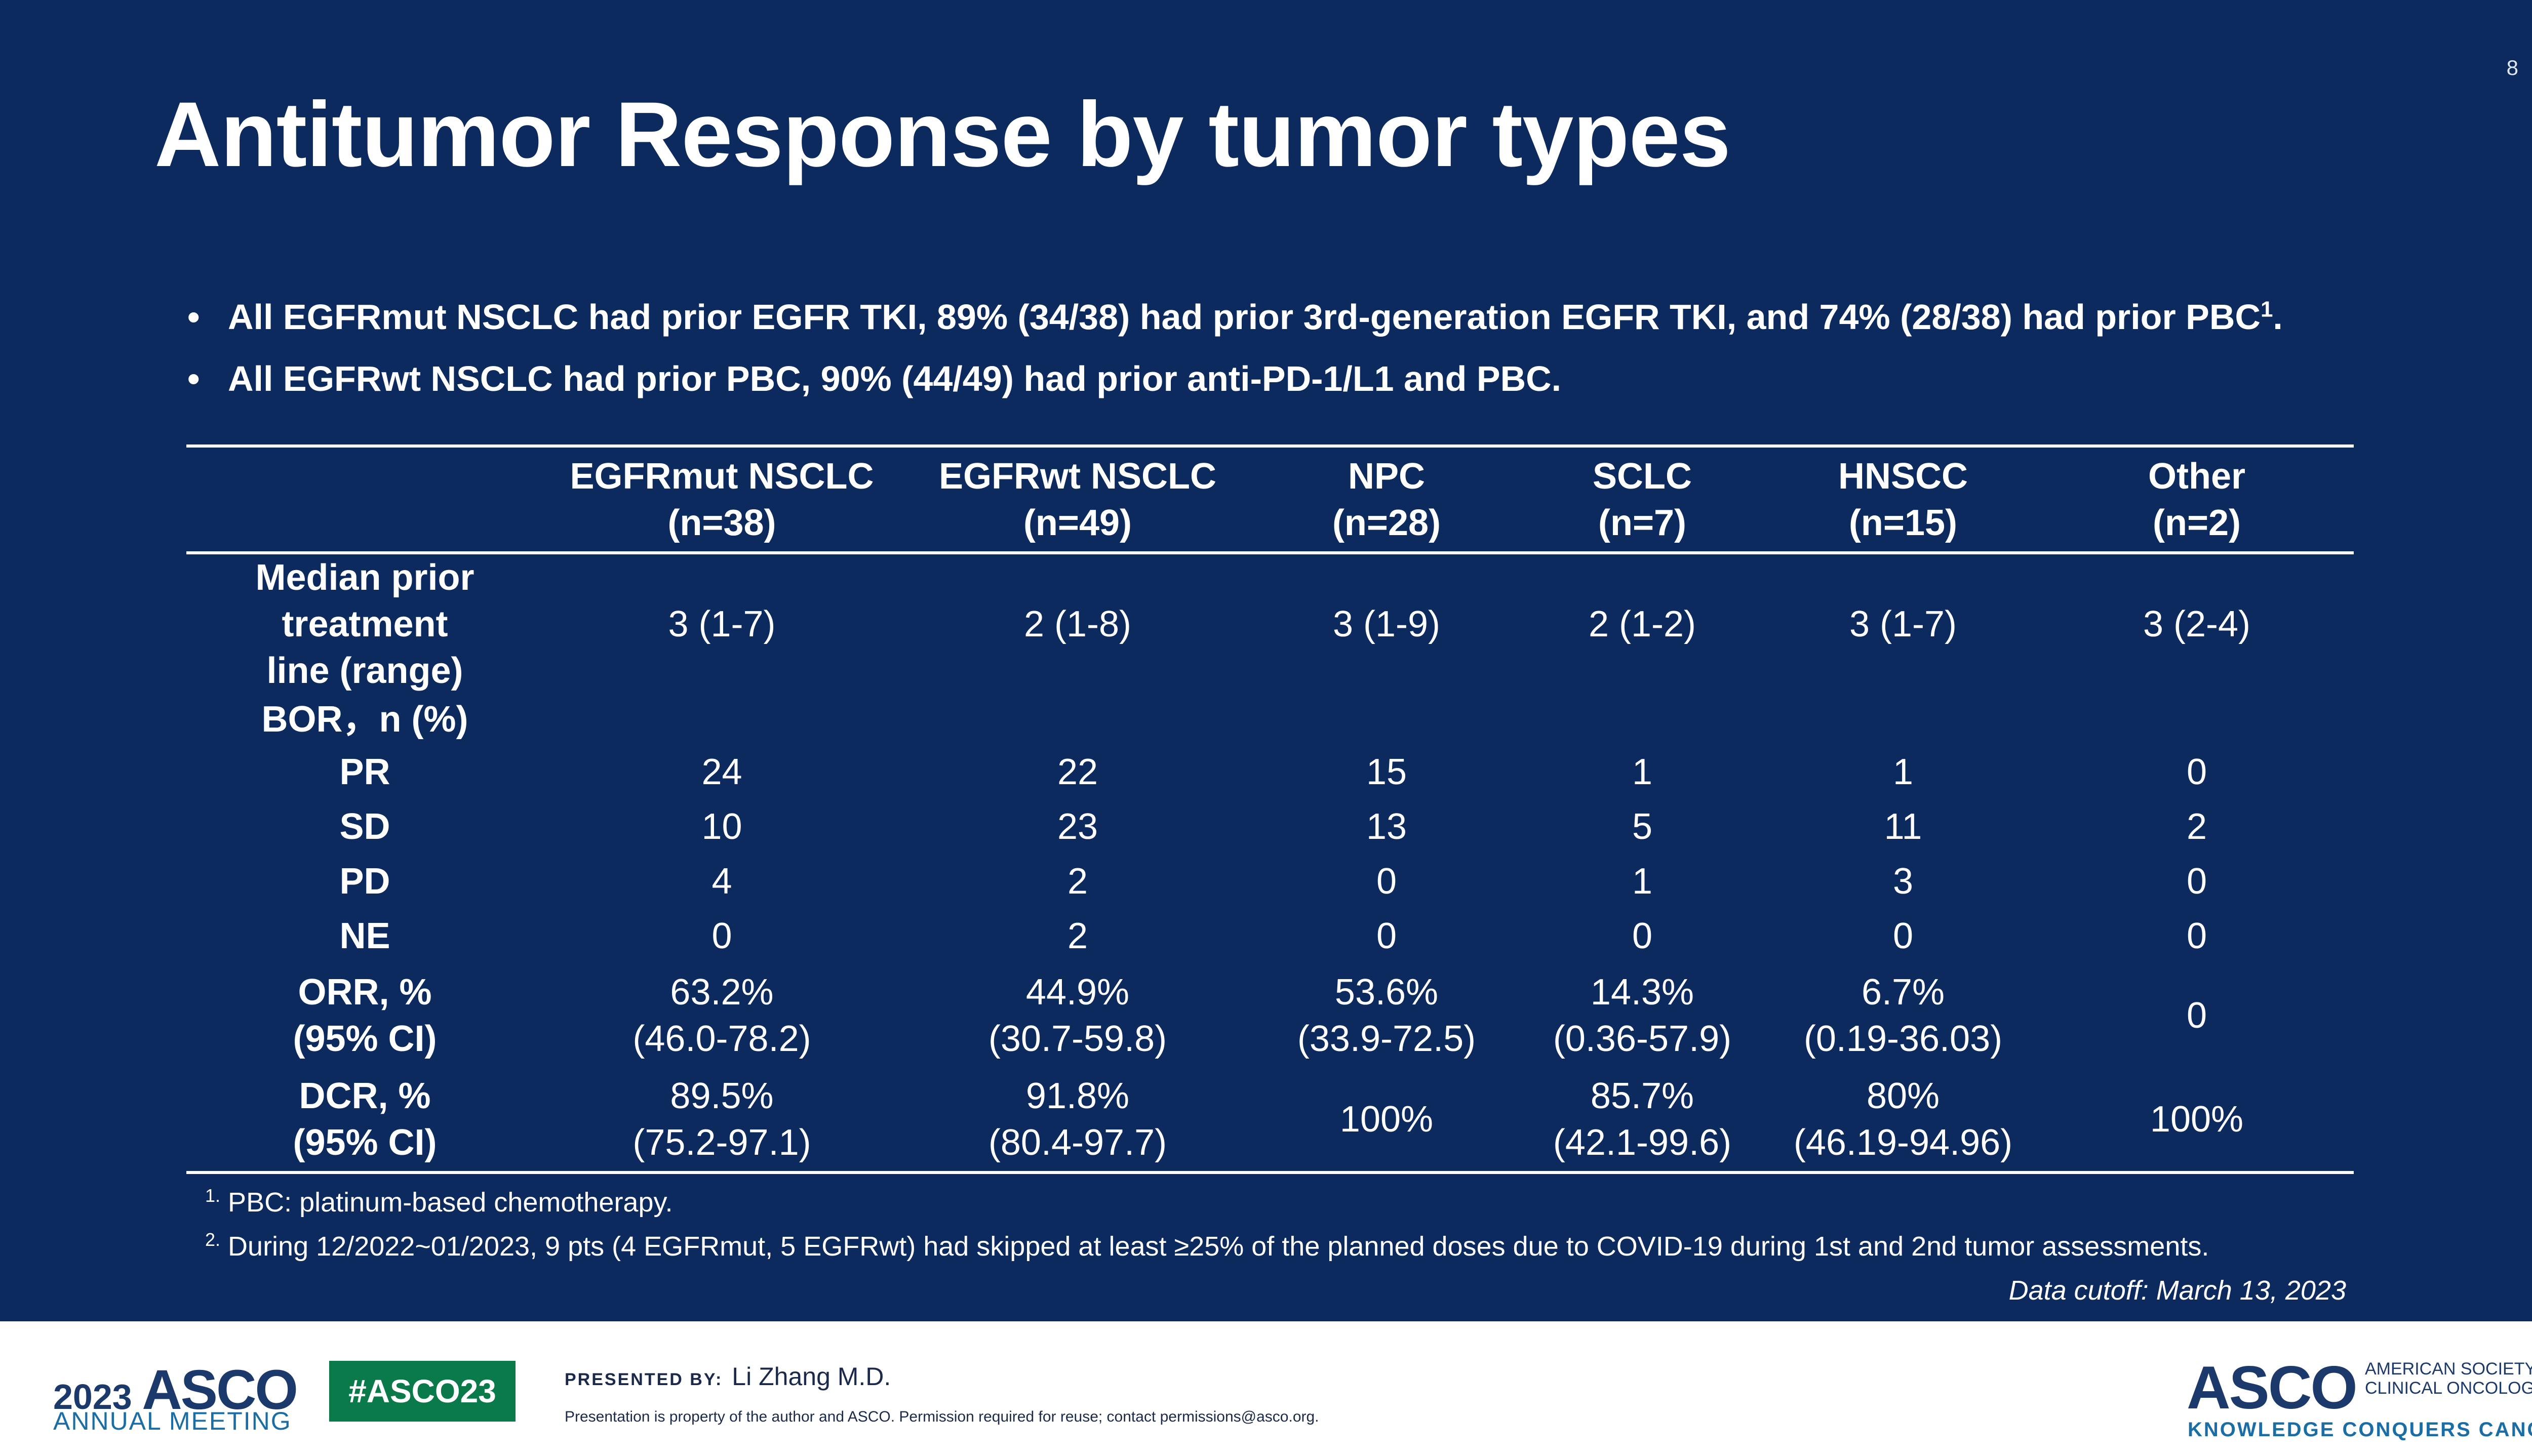 This screenshot has height=1456, width=2532. I want to click on table-cell: 10, so click(721, 826).